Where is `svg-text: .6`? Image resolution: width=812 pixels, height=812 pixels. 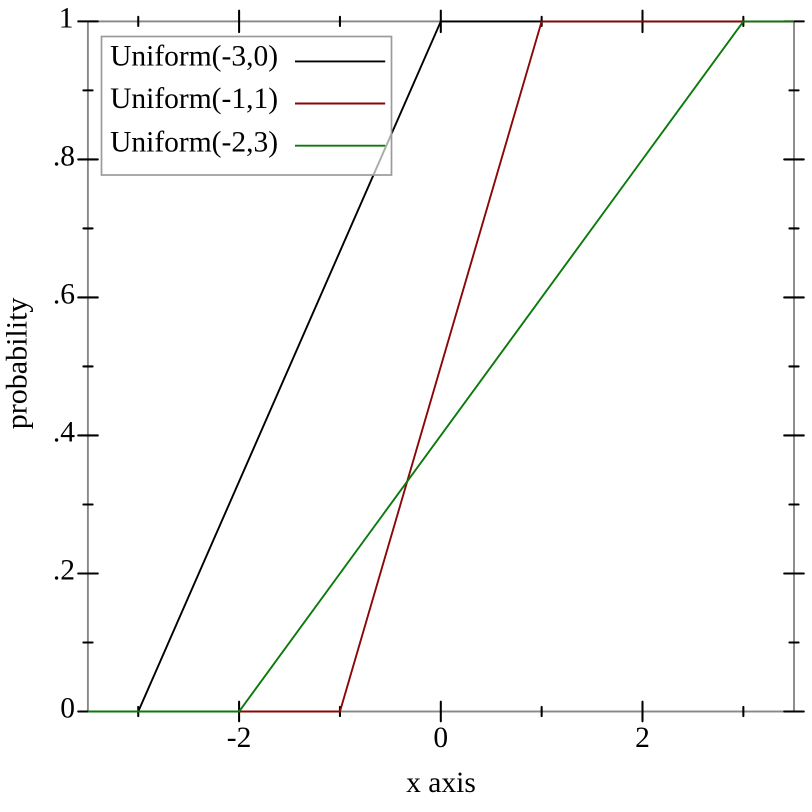
svg-text: .6 is located at coordinates (64, 295).